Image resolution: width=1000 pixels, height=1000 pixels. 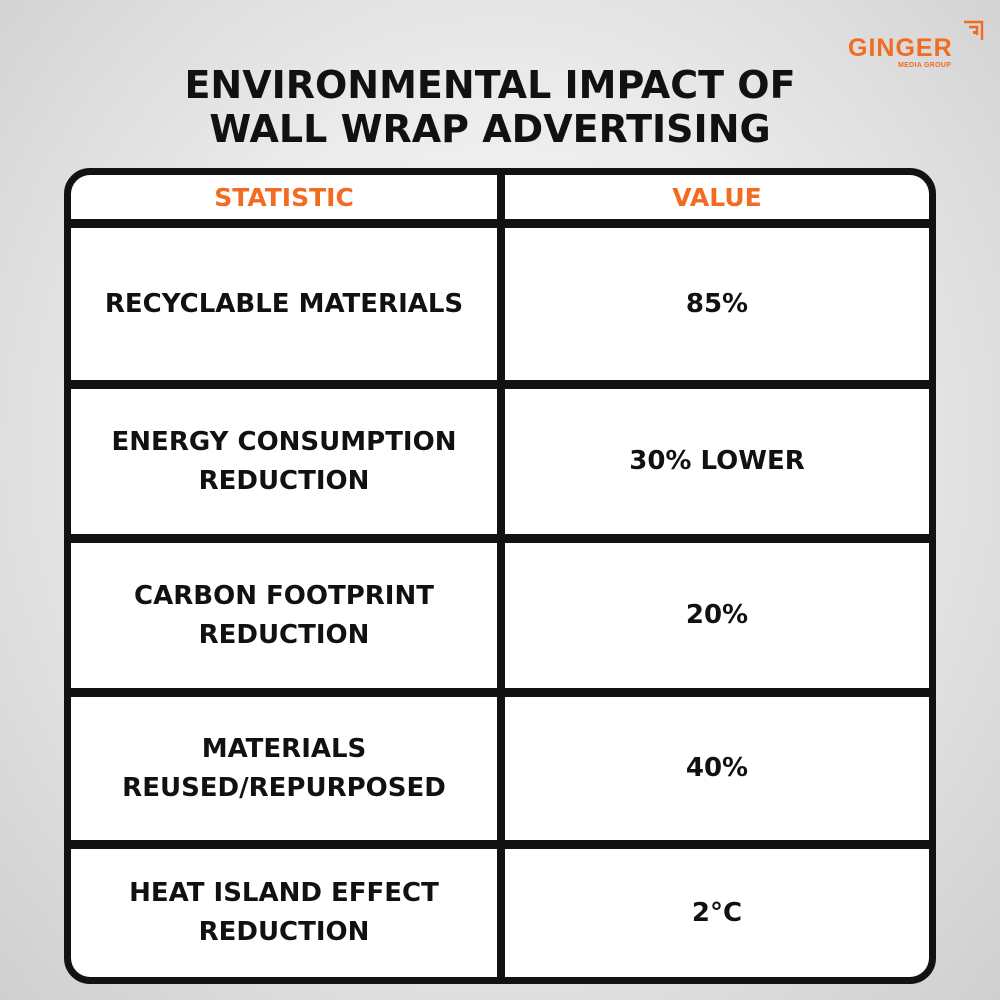 What do you see at coordinates (925, 65) in the screenshot?
I see `brand-subtitle: MEDIA GROUP` at bounding box center [925, 65].